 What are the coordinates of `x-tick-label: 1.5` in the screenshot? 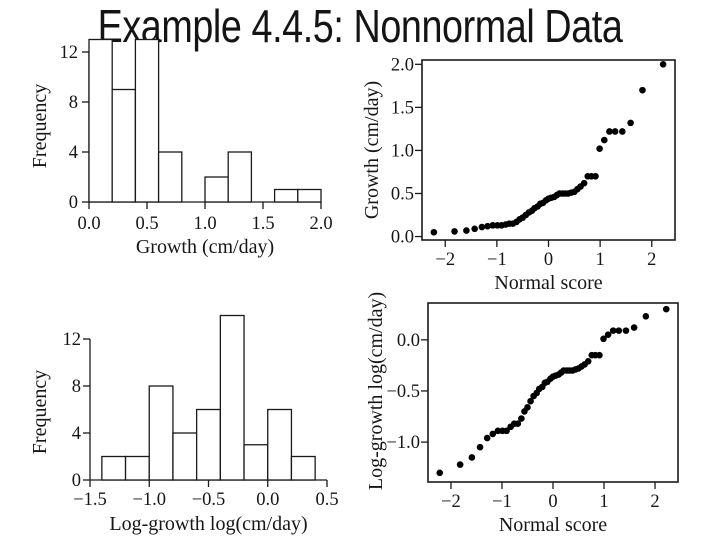 It's located at (262, 224).